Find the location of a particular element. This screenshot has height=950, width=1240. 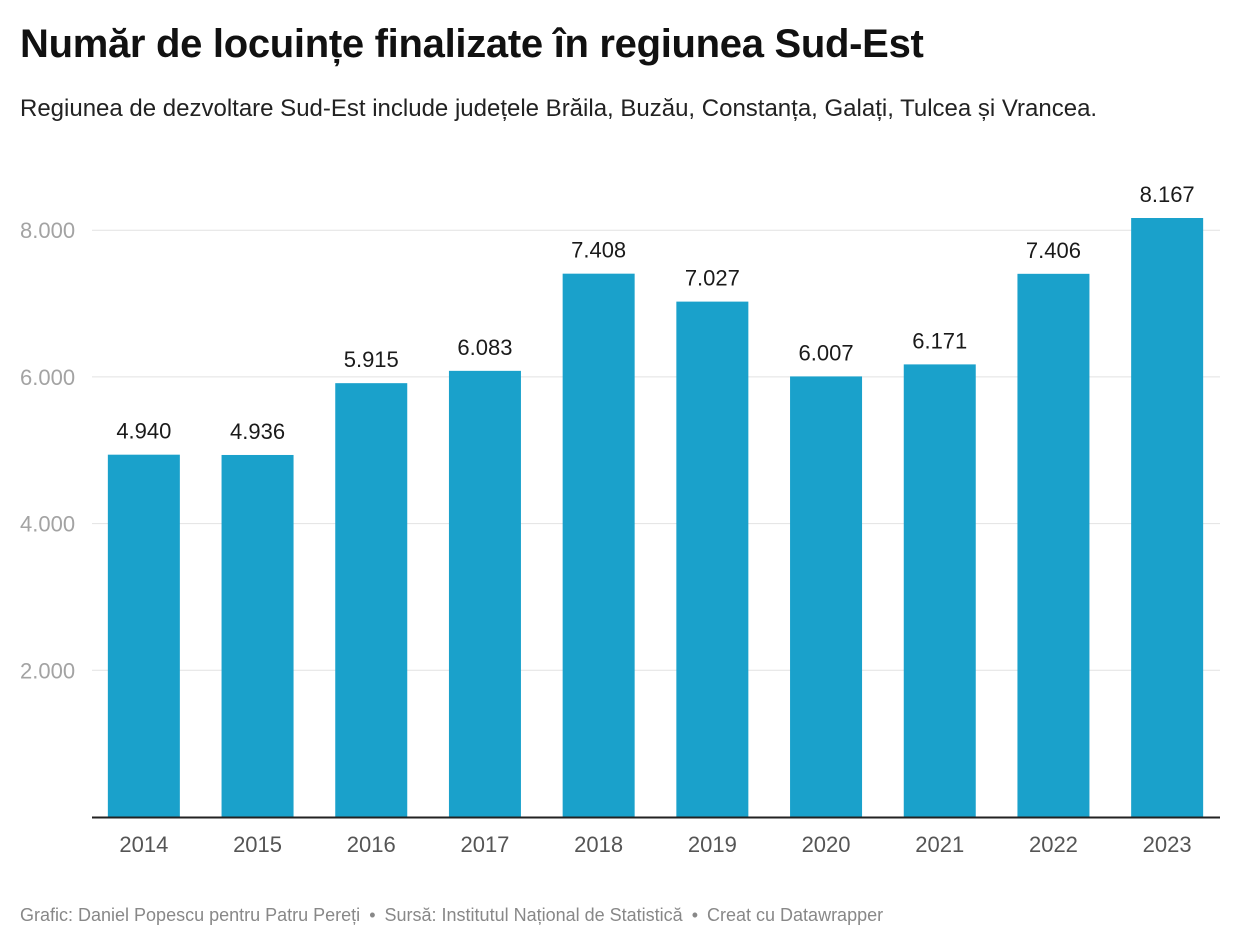

data-label: 7.408 is located at coordinates (598, 250).